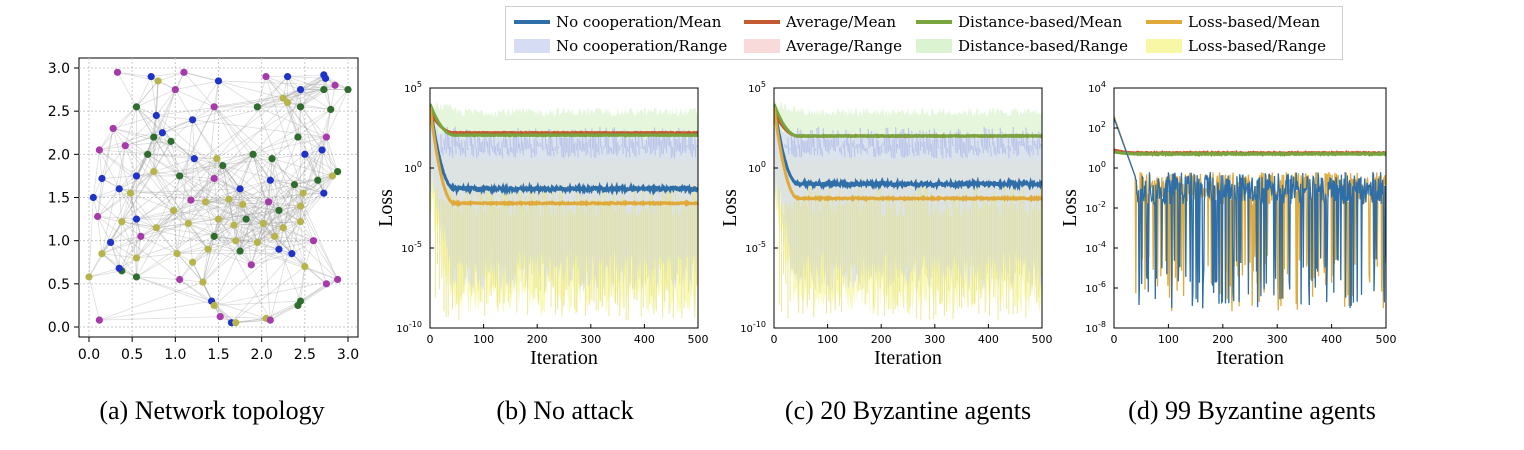 The width and height of the screenshot is (1524, 450). What do you see at coordinates (212, 410) in the screenshot?
I see `caption-a: (a) Network topology` at bounding box center [212, 410].